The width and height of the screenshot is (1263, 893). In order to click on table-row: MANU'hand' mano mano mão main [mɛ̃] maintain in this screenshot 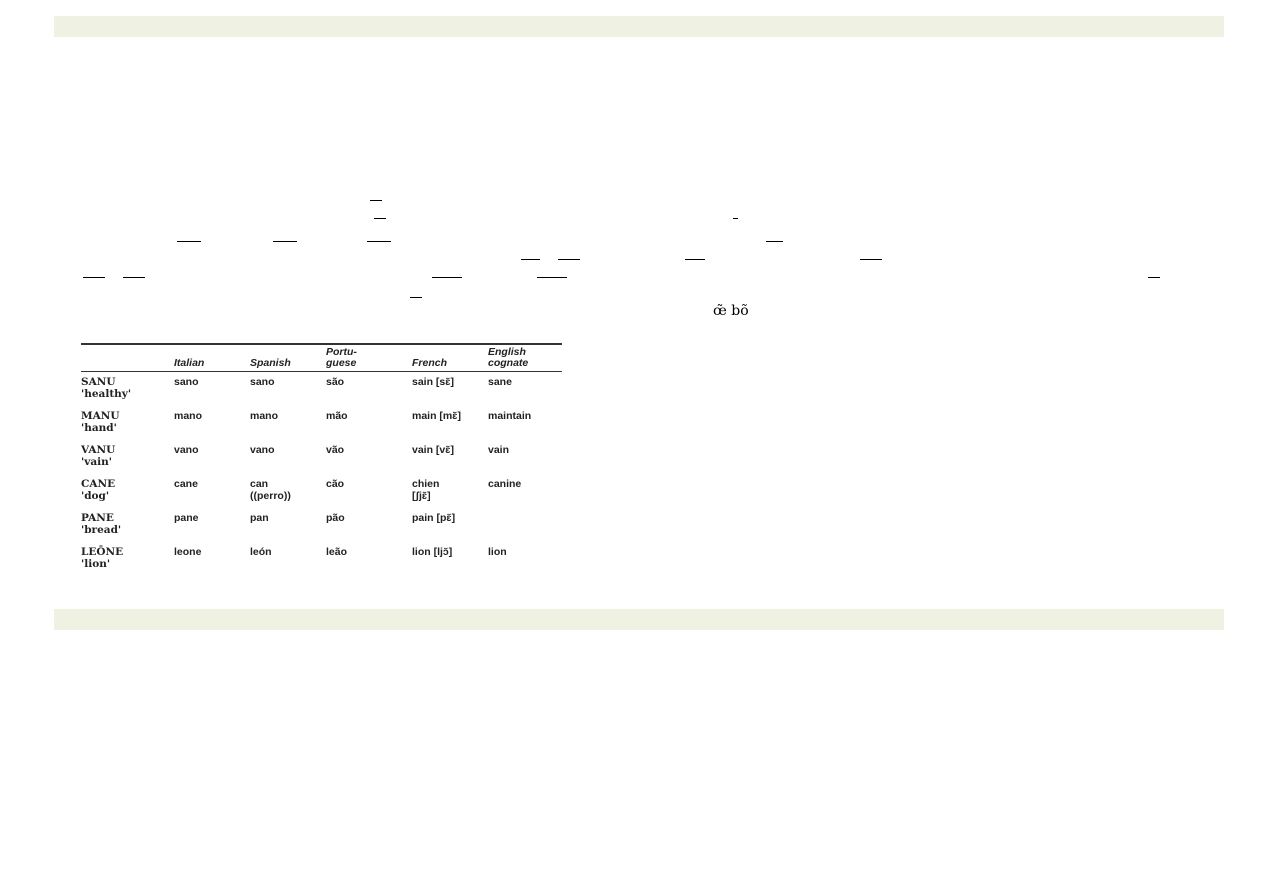, I will do `click(321, 423)`.